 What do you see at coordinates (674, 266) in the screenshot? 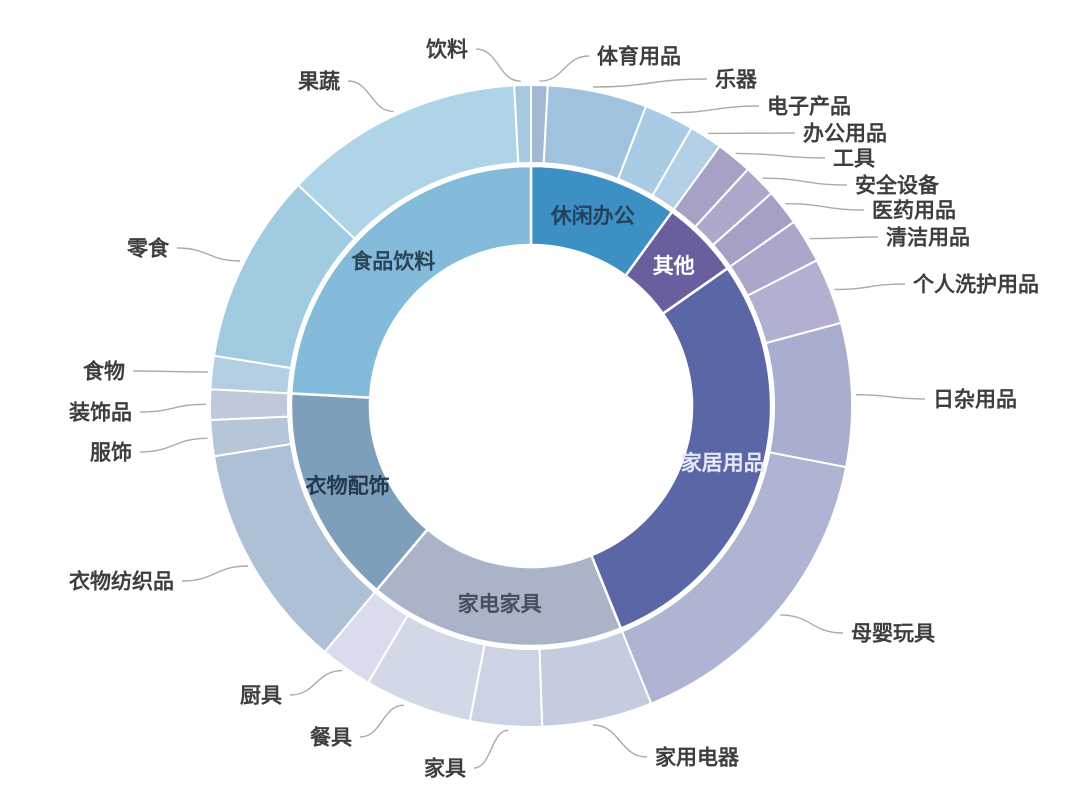
I see `inner-label-1: 其他` at bounding box center [674, 266].